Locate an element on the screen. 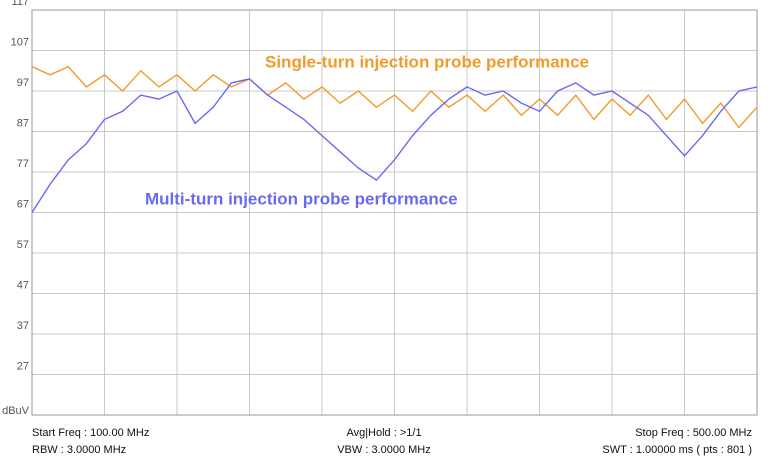  status-text: Avg|Hold : >1/1 is located at coordinates (383, 433).